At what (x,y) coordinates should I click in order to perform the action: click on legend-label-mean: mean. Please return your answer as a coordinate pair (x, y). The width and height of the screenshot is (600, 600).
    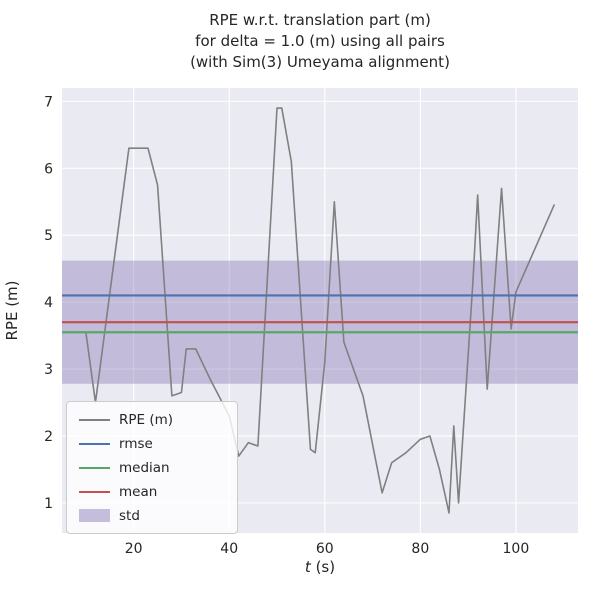
    Looking at the image, I should click on (138, 491).